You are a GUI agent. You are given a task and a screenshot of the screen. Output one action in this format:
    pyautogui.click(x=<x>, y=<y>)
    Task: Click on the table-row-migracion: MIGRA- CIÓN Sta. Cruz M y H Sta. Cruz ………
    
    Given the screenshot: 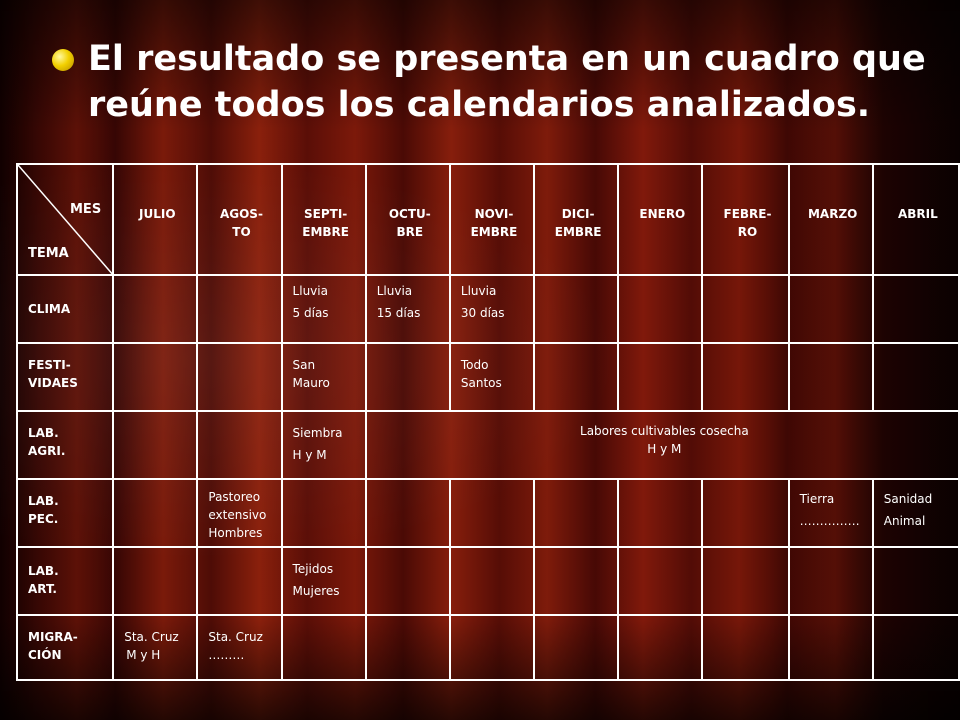 What is the action you would take?
    pyautogui.click(x=487, y=647)
    